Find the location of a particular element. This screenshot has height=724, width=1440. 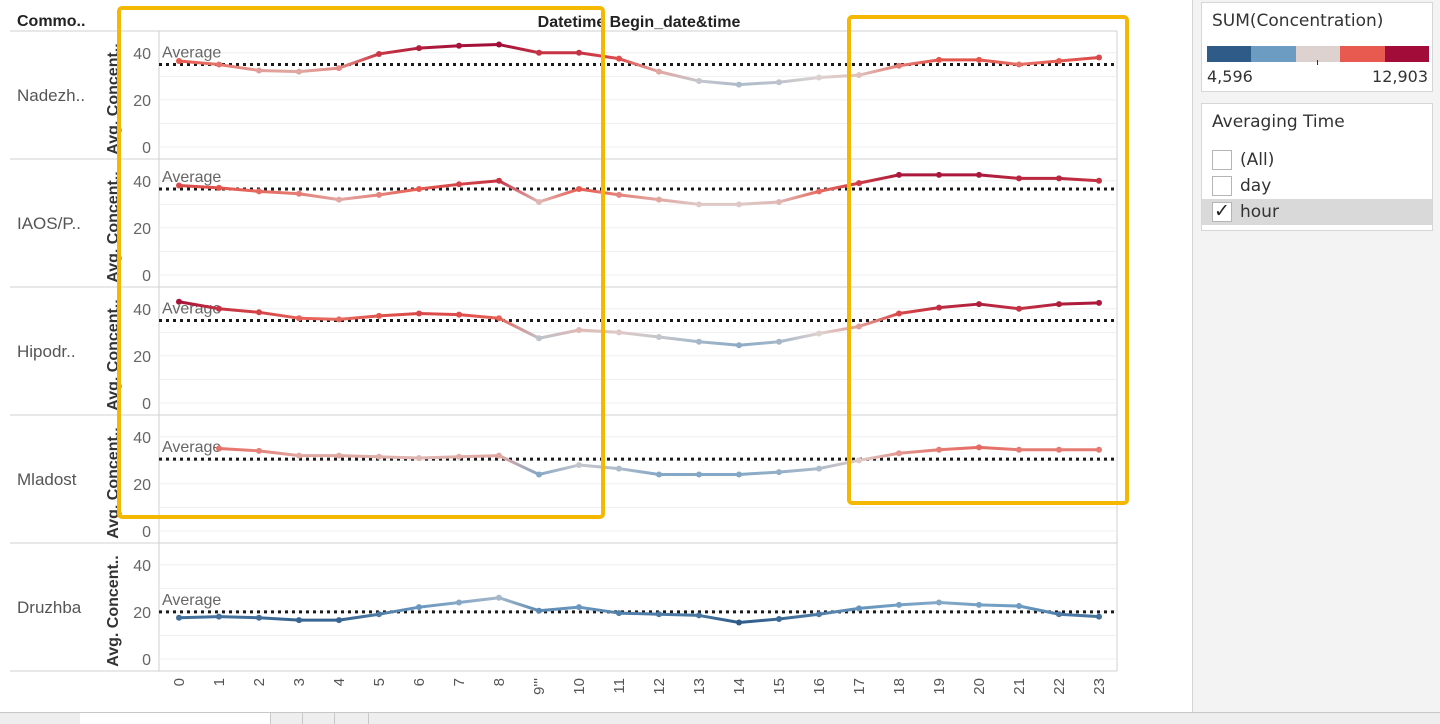

row-label: IAOS/P.. is located at coordinates (49, 223).